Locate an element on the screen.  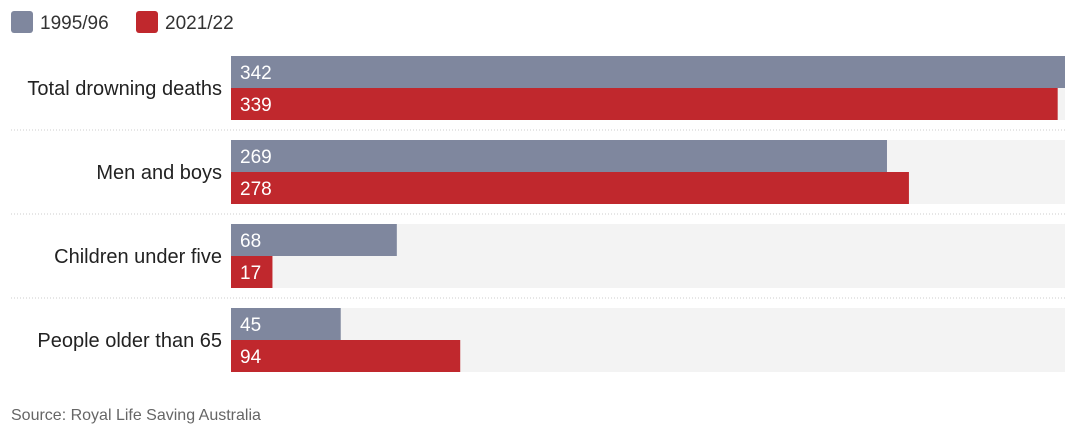
legend-label-1995-96: 1995/96 is located at coordinates (74, 23).